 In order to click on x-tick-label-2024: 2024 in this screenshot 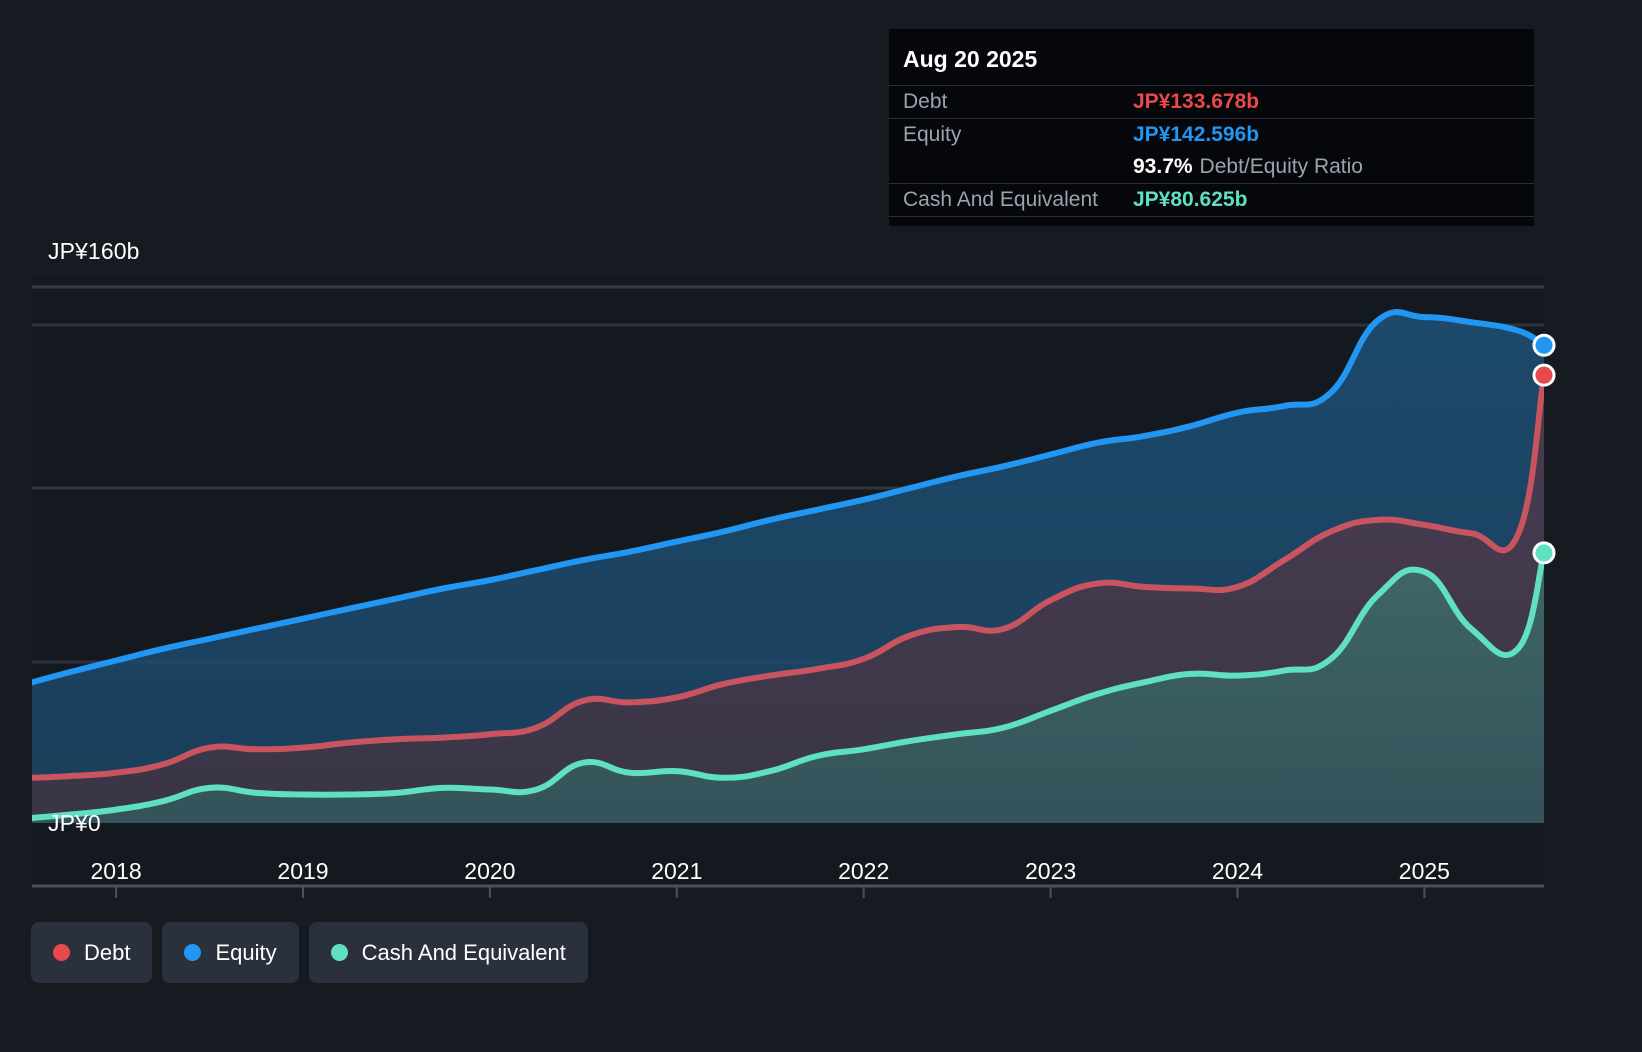, I will do `click(1237, 871)`.